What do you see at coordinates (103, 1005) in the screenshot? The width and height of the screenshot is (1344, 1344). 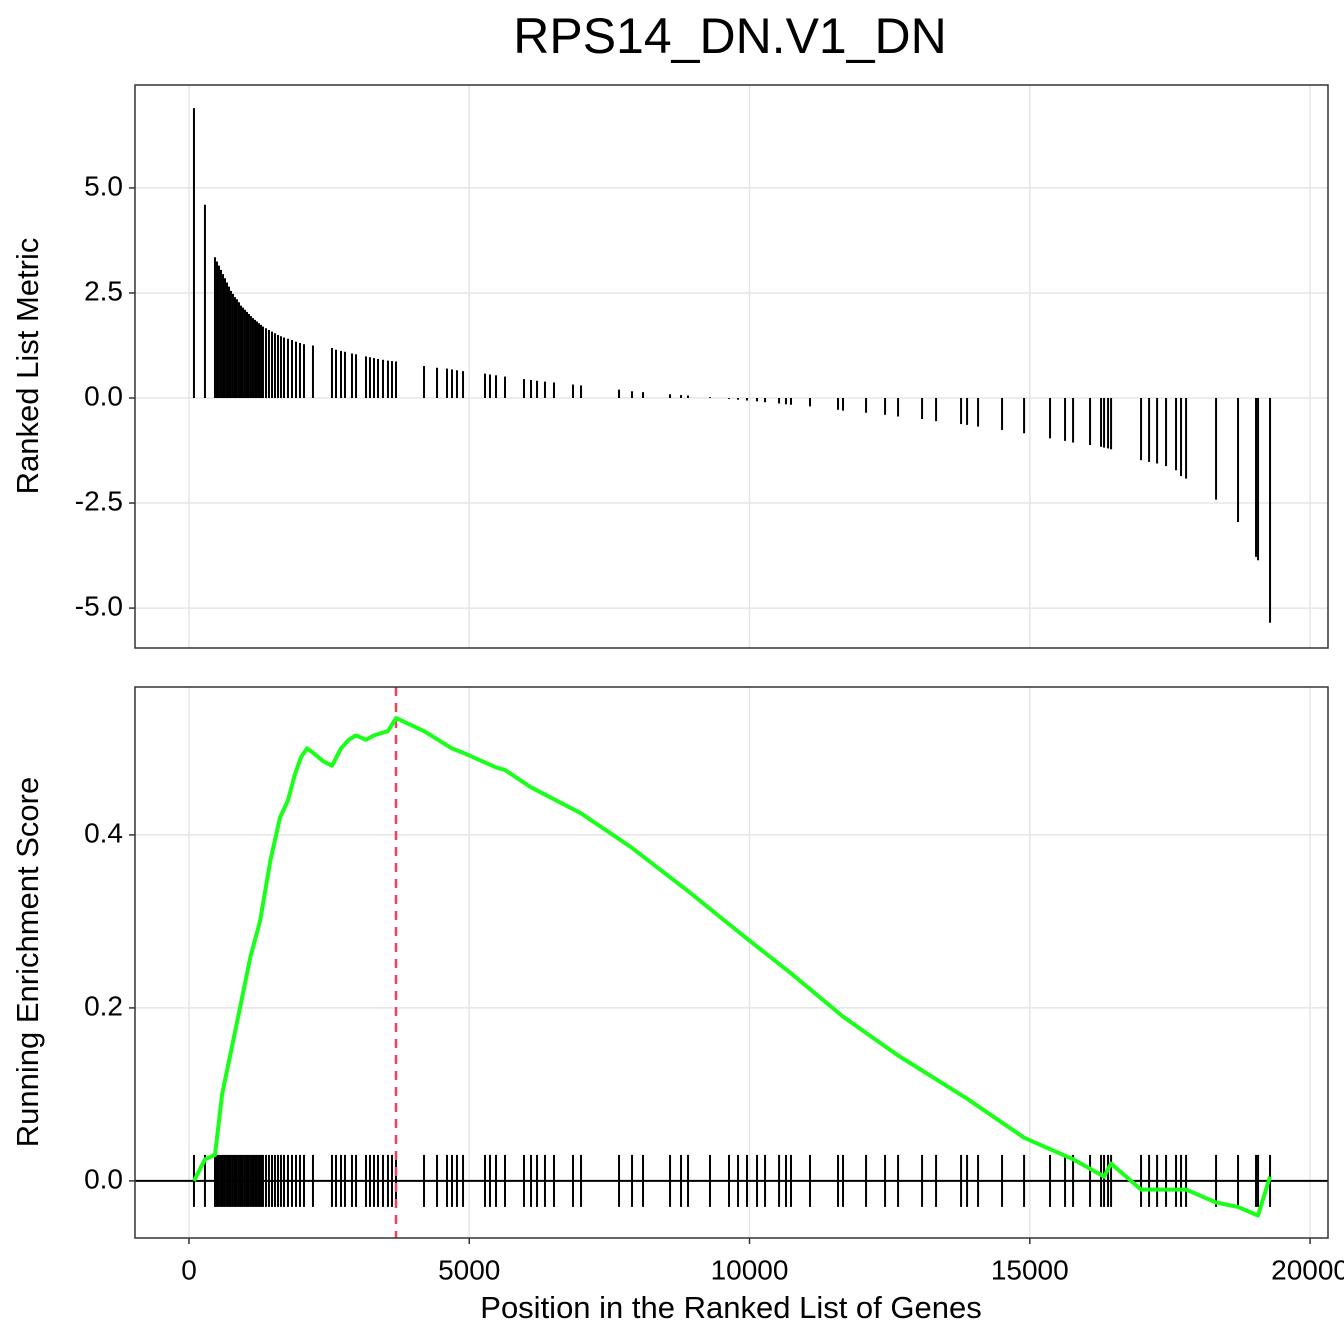 I see `y-tick-label: 0.2` at bounding box center [103, 1005].